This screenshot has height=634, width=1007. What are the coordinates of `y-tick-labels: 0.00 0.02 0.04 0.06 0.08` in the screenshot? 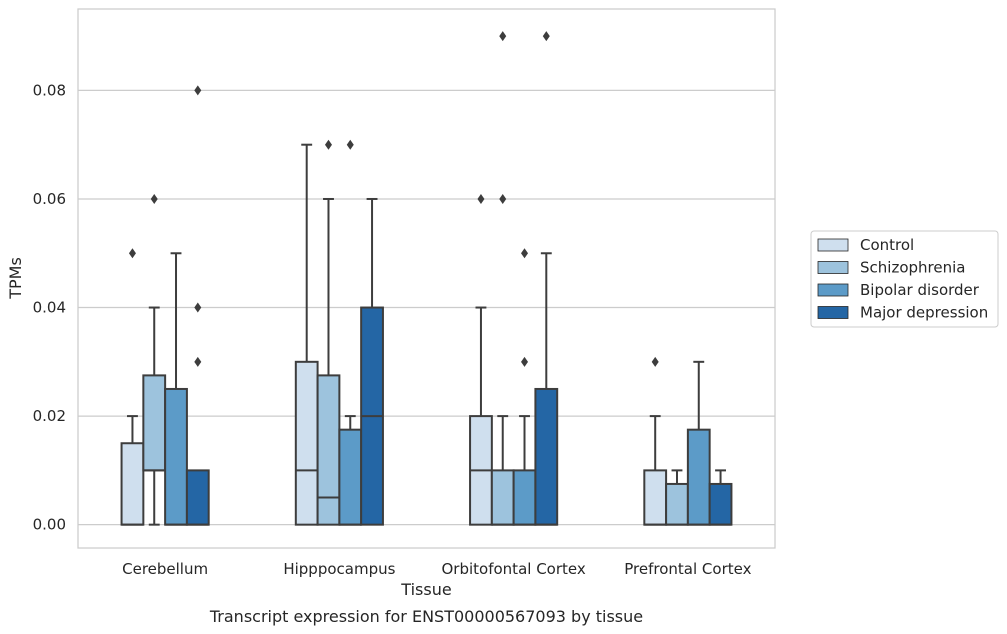 It's located at (49, 307).